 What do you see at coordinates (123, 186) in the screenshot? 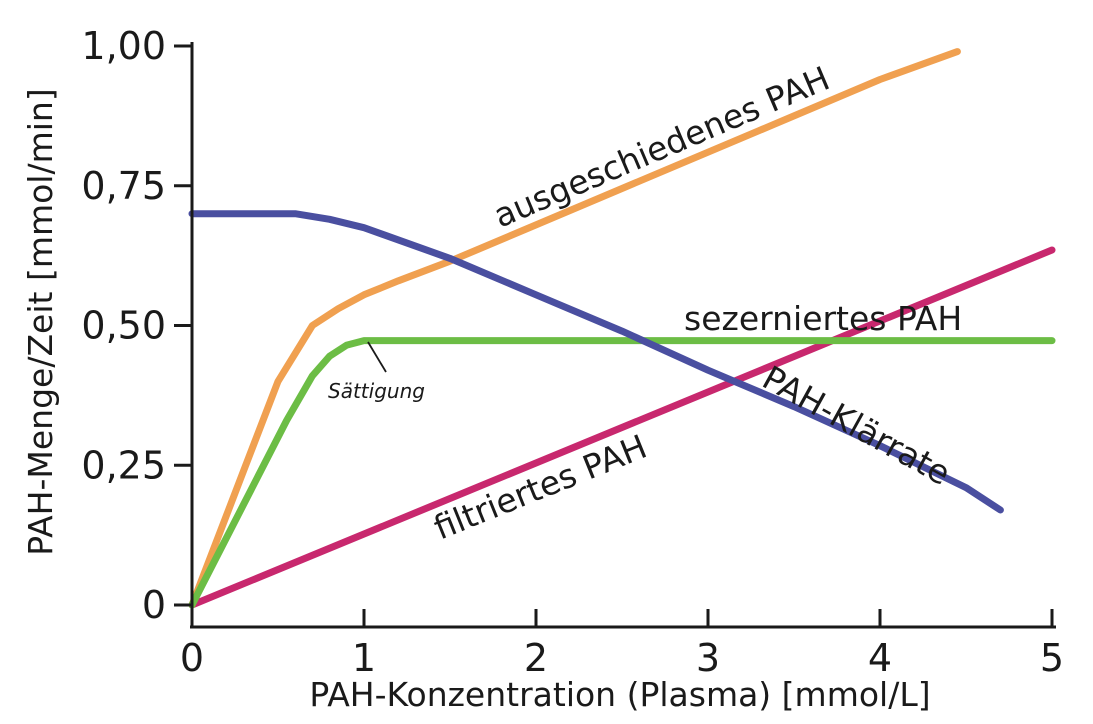
I see `y-tick-label: 0,75` at bounding box center [123, 186].